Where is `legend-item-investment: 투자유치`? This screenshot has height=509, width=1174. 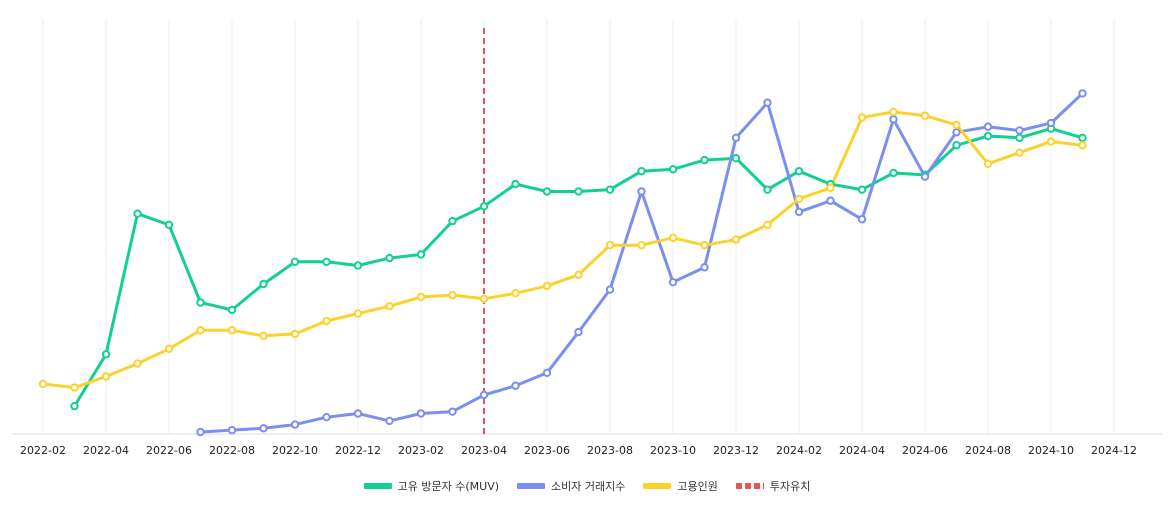 legend-item-investment: 투자유치 is located at coordinates (773, 486).